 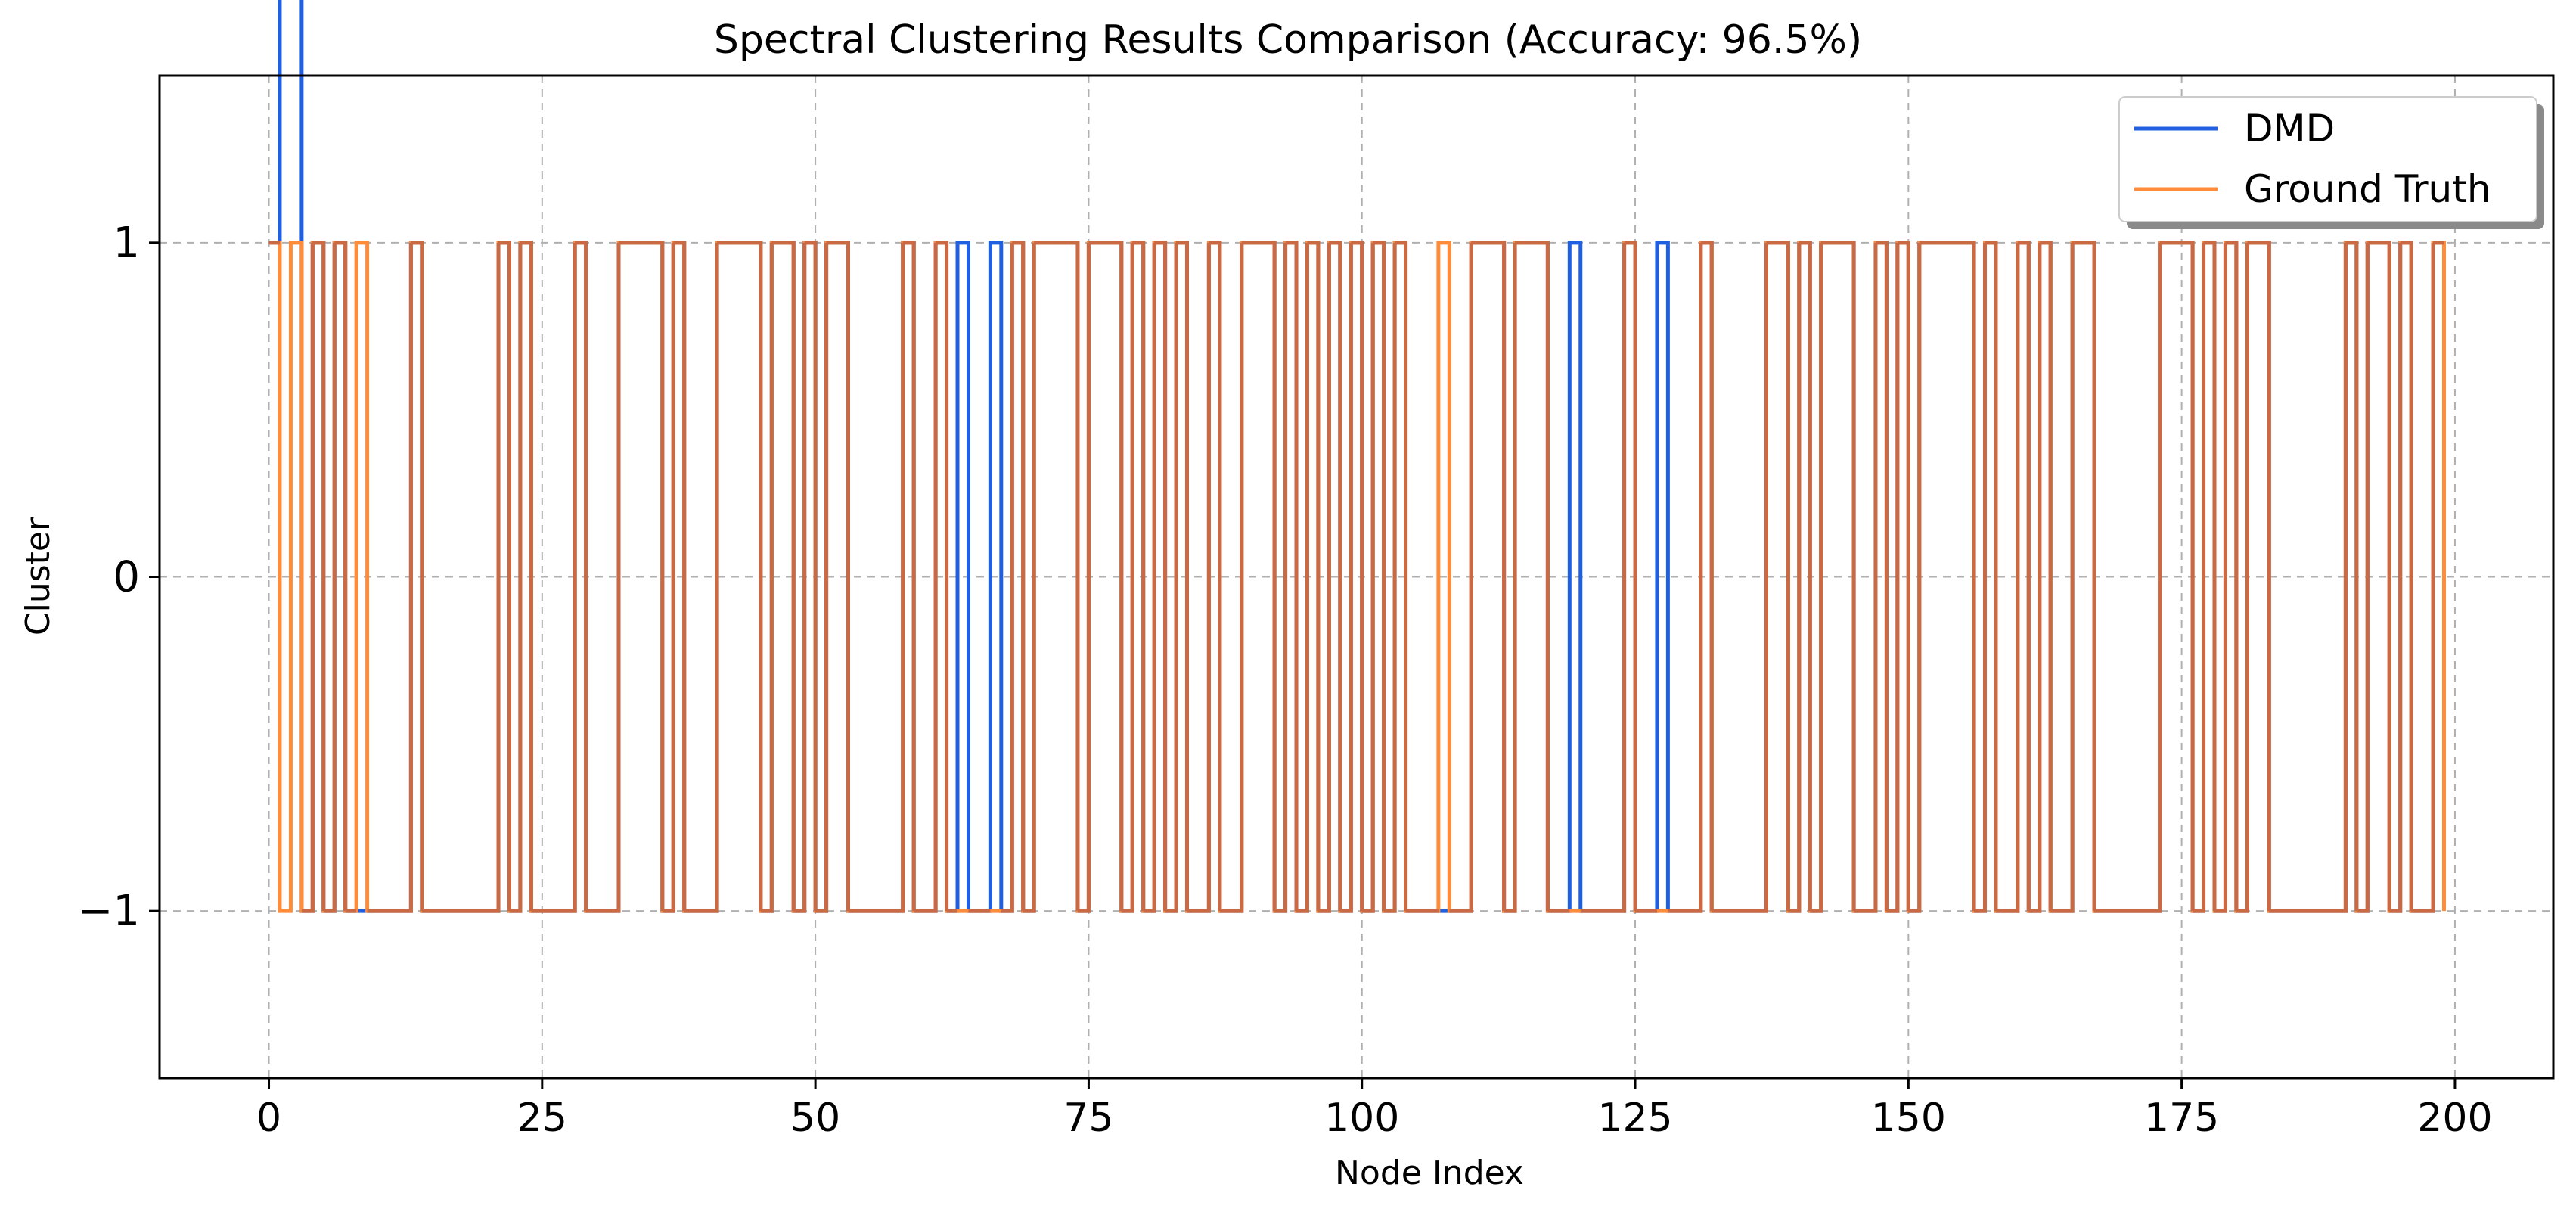 What do you see at coordinates (2367, 189) in the screenshot?
I see `legend-label: Ground Truth` at bounding box center [2367, 189].